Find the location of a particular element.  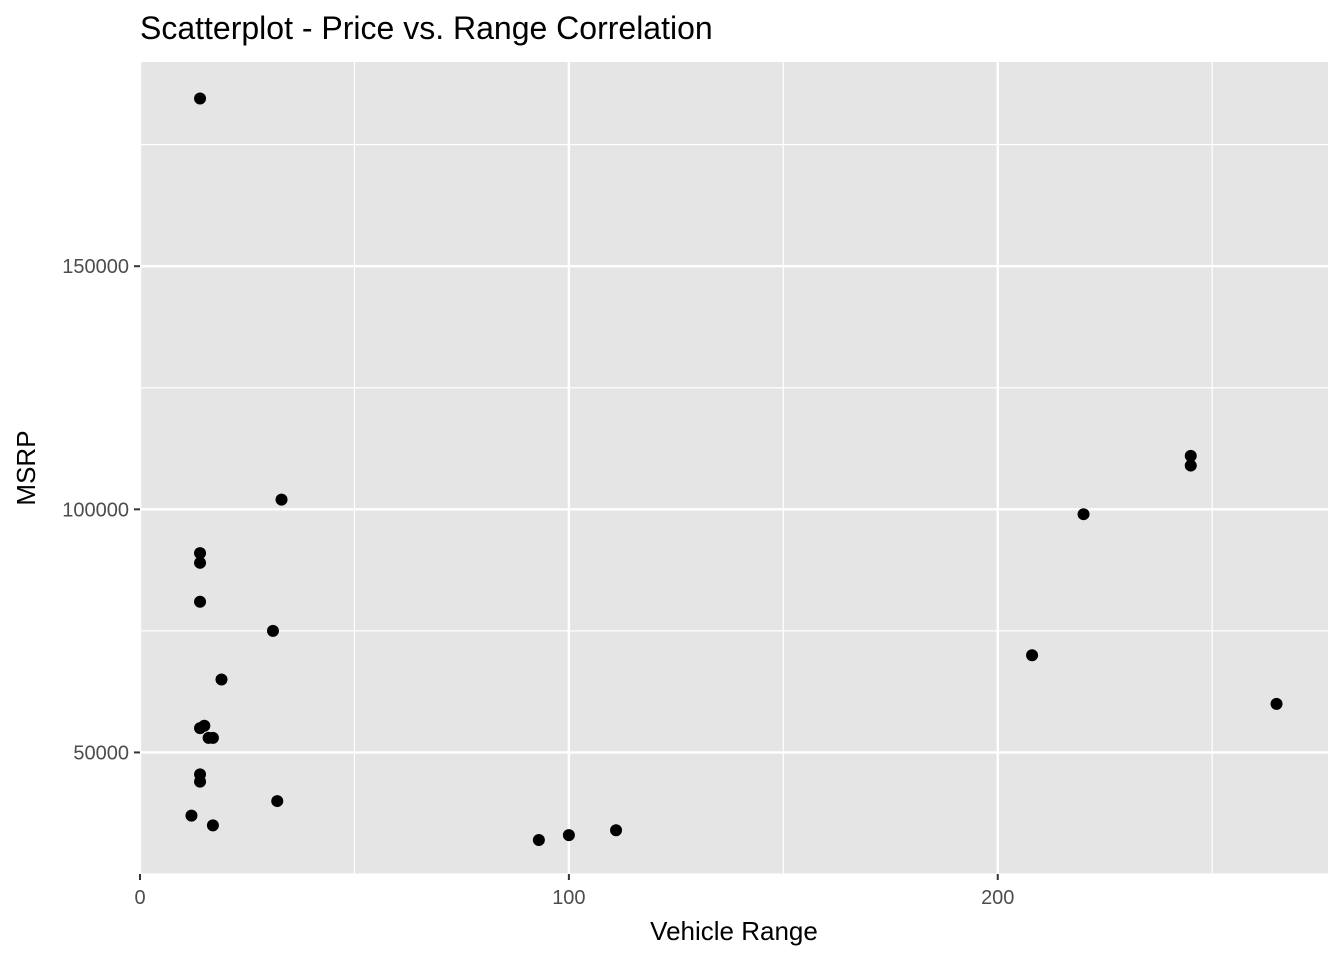

y-axis-title: MSRP is located at coordinates (26, 467).